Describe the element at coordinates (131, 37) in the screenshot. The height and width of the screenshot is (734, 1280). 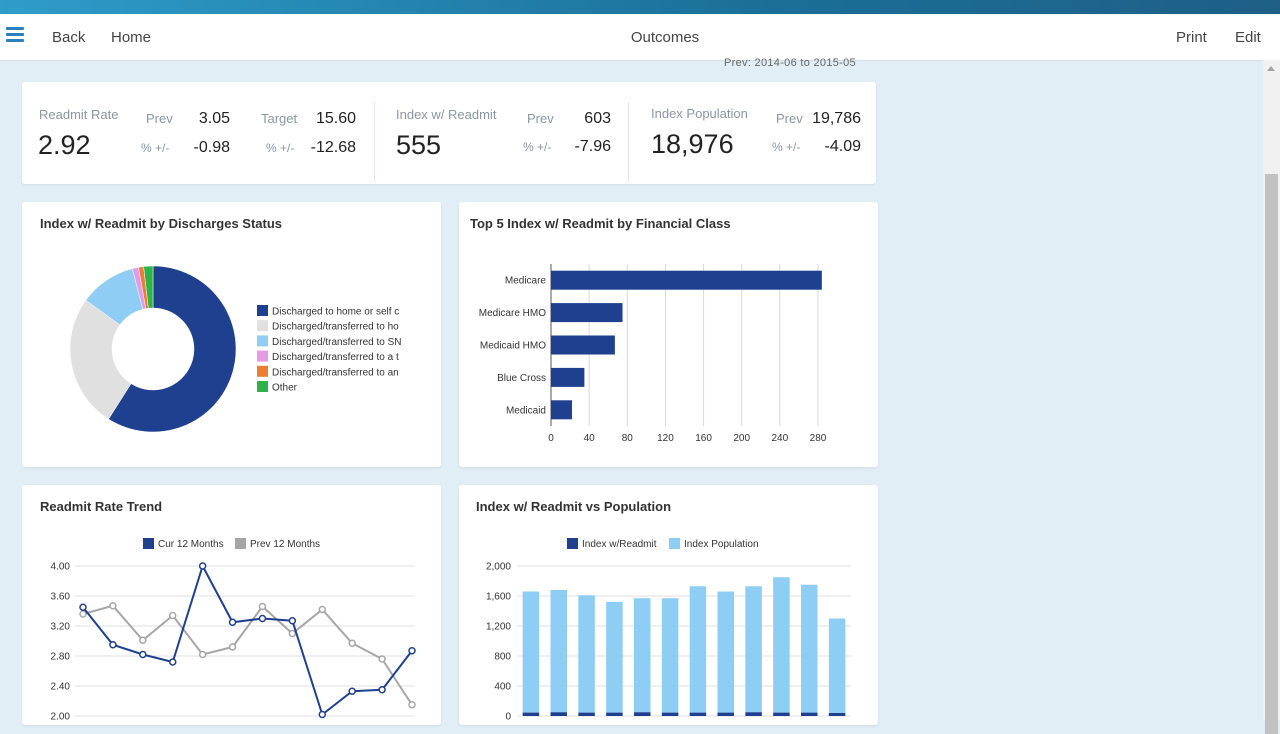
I see `home-link: Home` at that location.